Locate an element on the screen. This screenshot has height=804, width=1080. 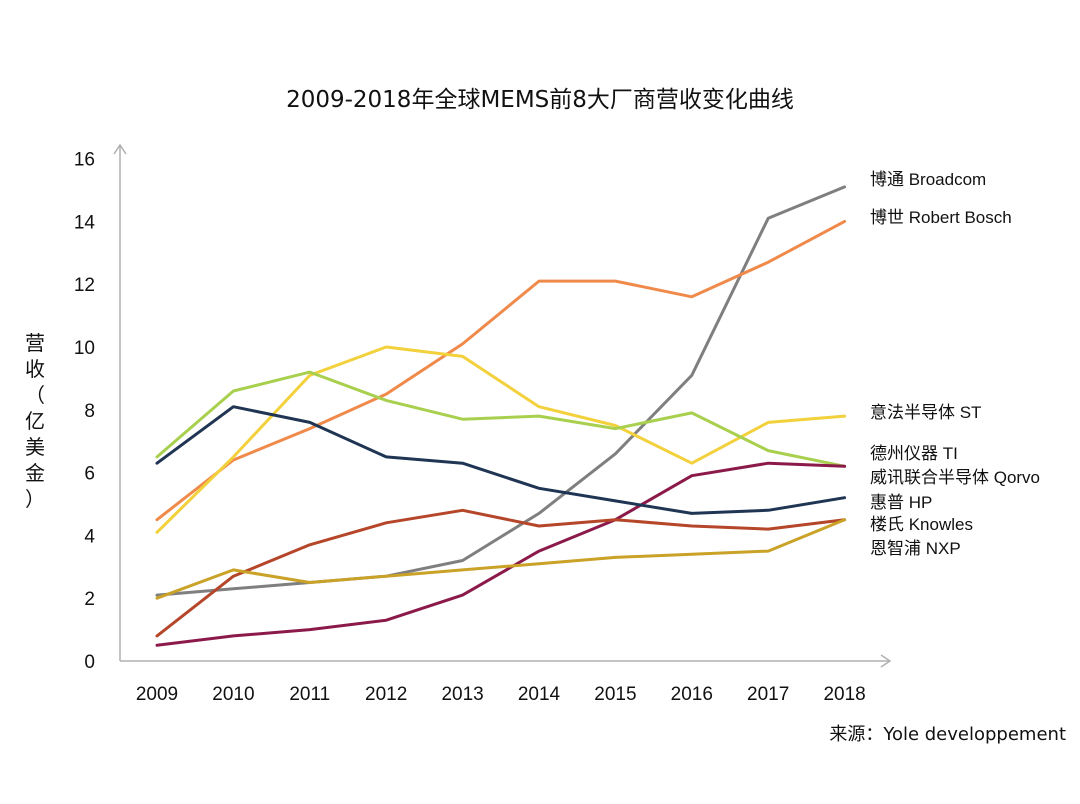
legend-entry: 威讯联合半导体 Qorvo is located at coordinates (955, 477).